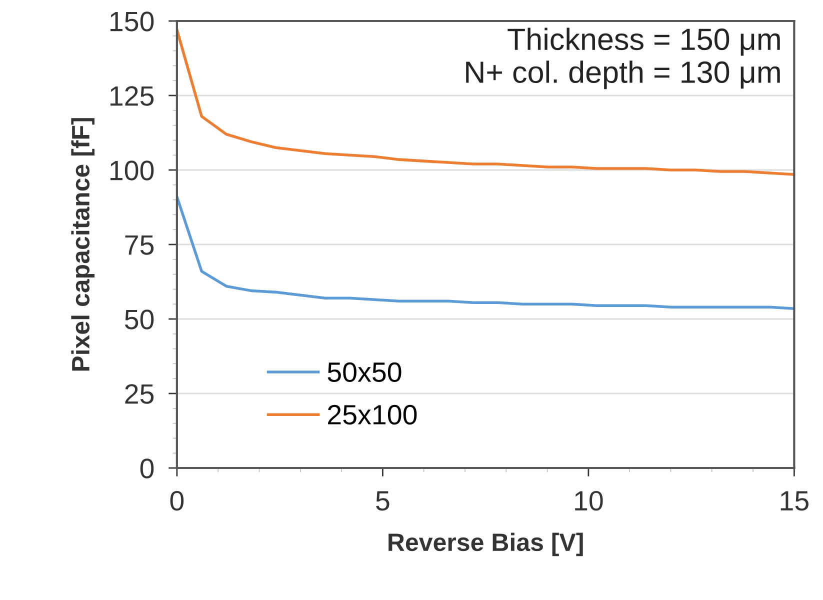  What do you see at coordinates (139, 245) in the screenshot?
I see `y-tick-label: 75` at bounding box center [139, 245].